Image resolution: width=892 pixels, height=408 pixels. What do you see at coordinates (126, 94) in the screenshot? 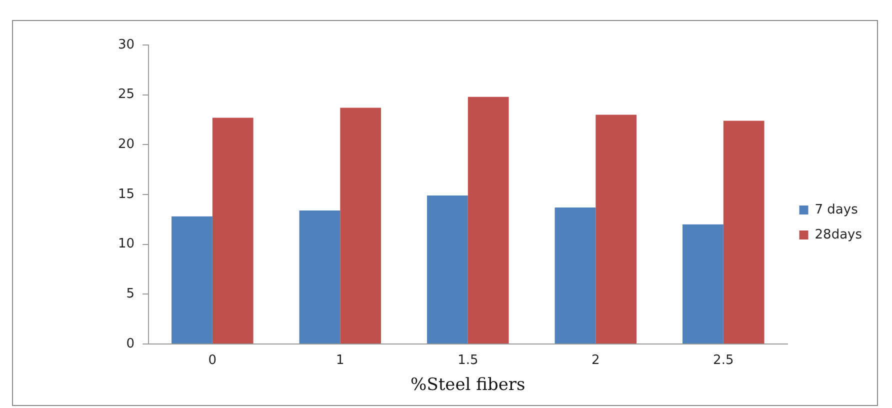
I see `y-tick-label: 25` at bounding box center [126, 94].